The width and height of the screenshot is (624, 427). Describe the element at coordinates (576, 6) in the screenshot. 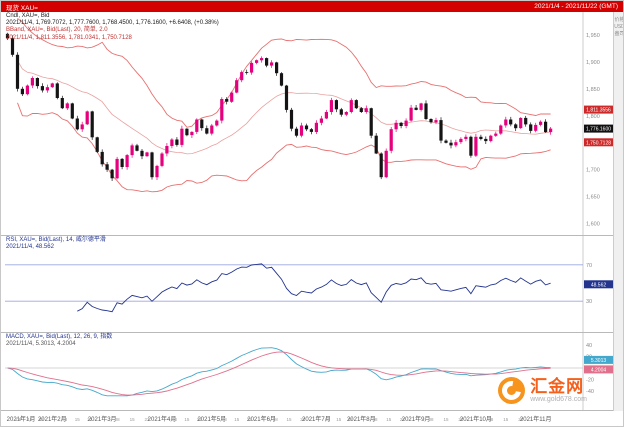

I see `date-range-label: 2021/1/4 - 2021/11/22 (GMT)` at that location.